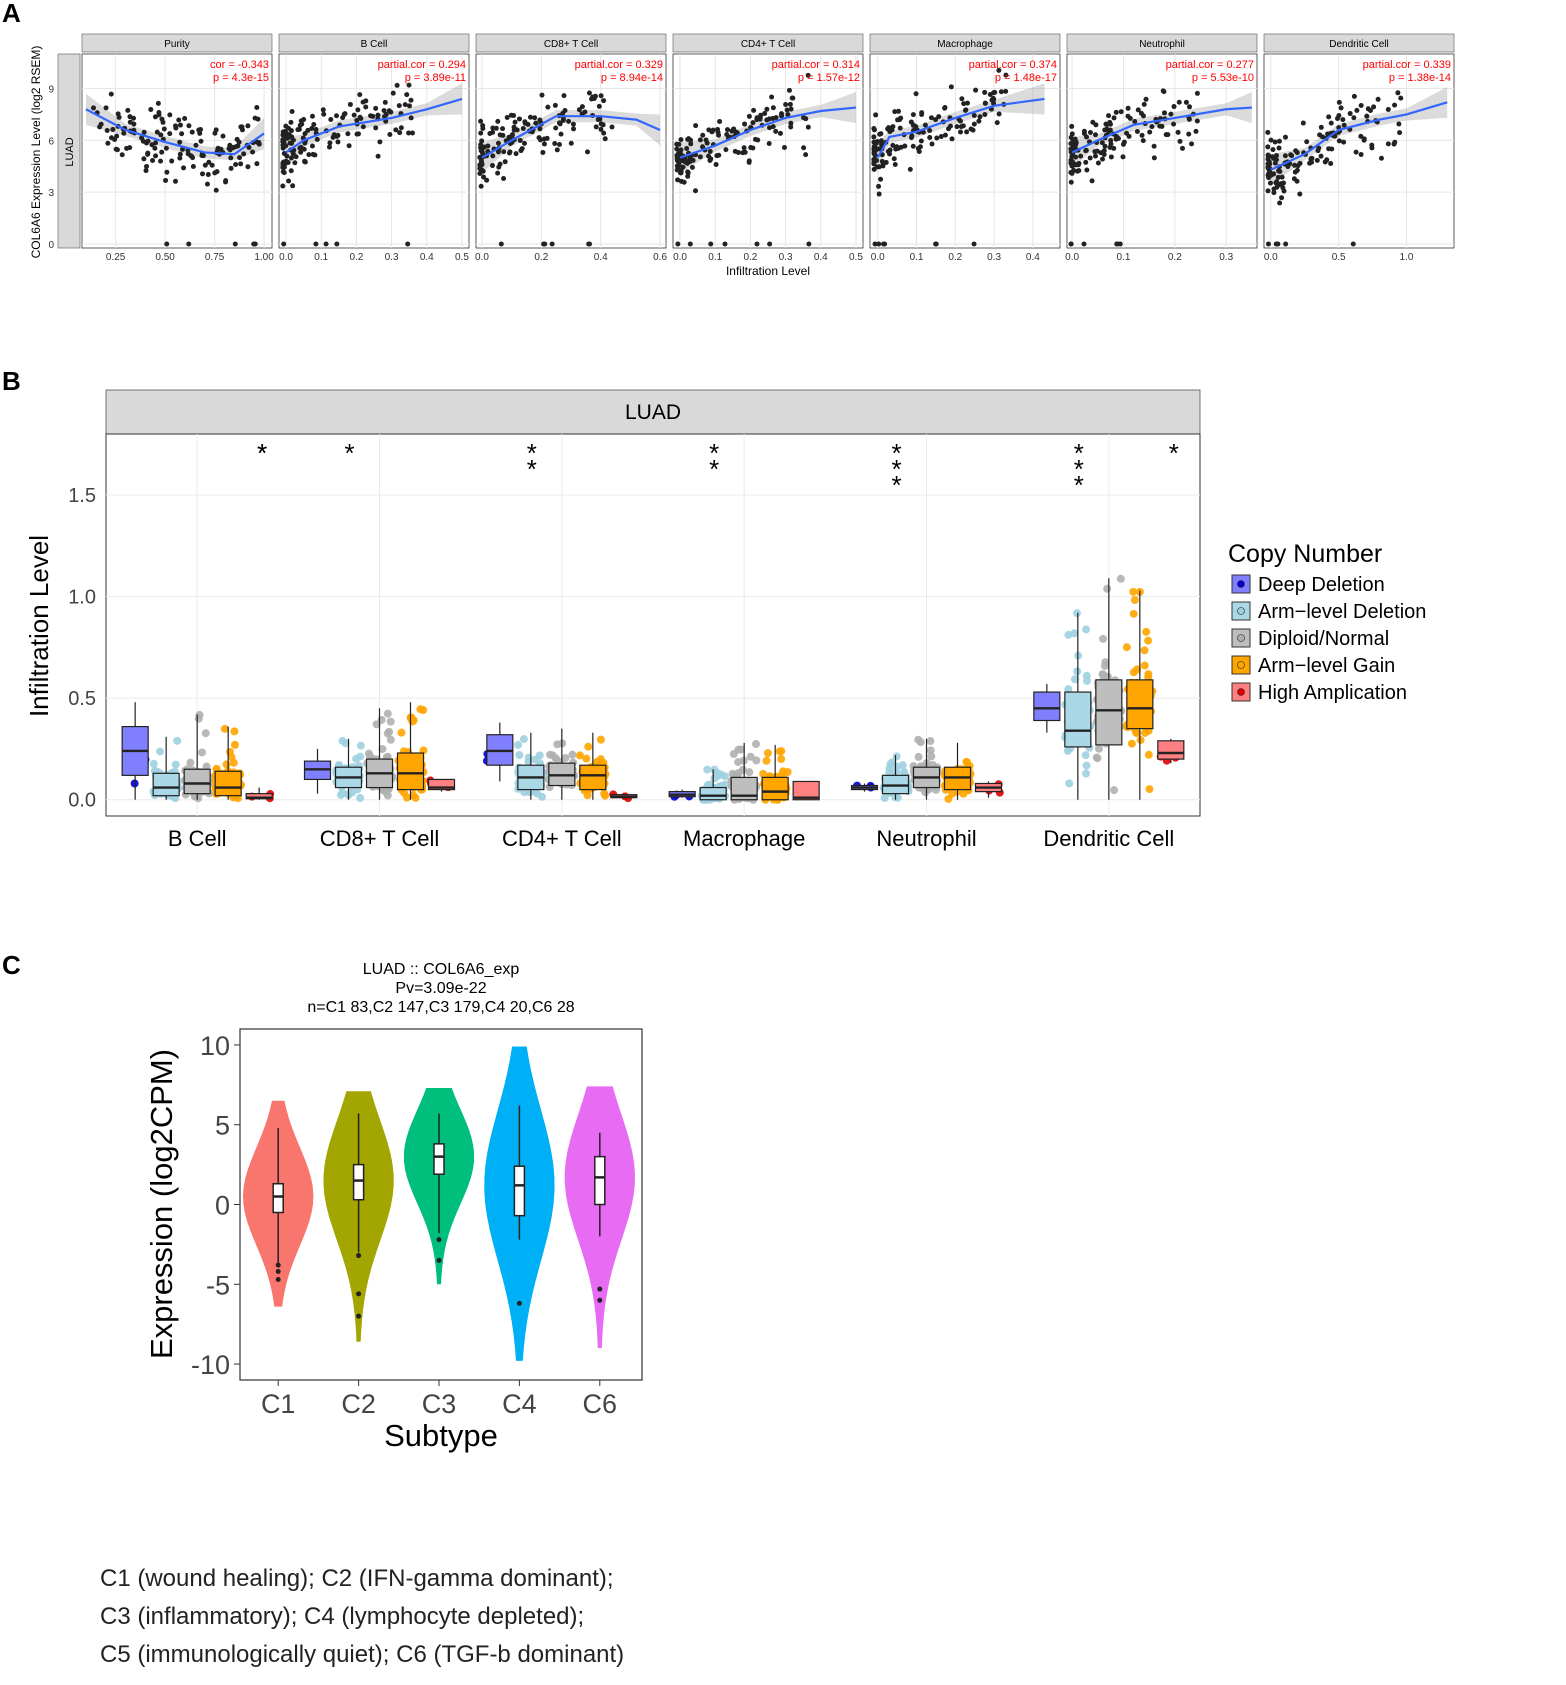 The height and width of the screenshot is (1685, 1566). I want to click on confidence-band, so click(1162, 130).